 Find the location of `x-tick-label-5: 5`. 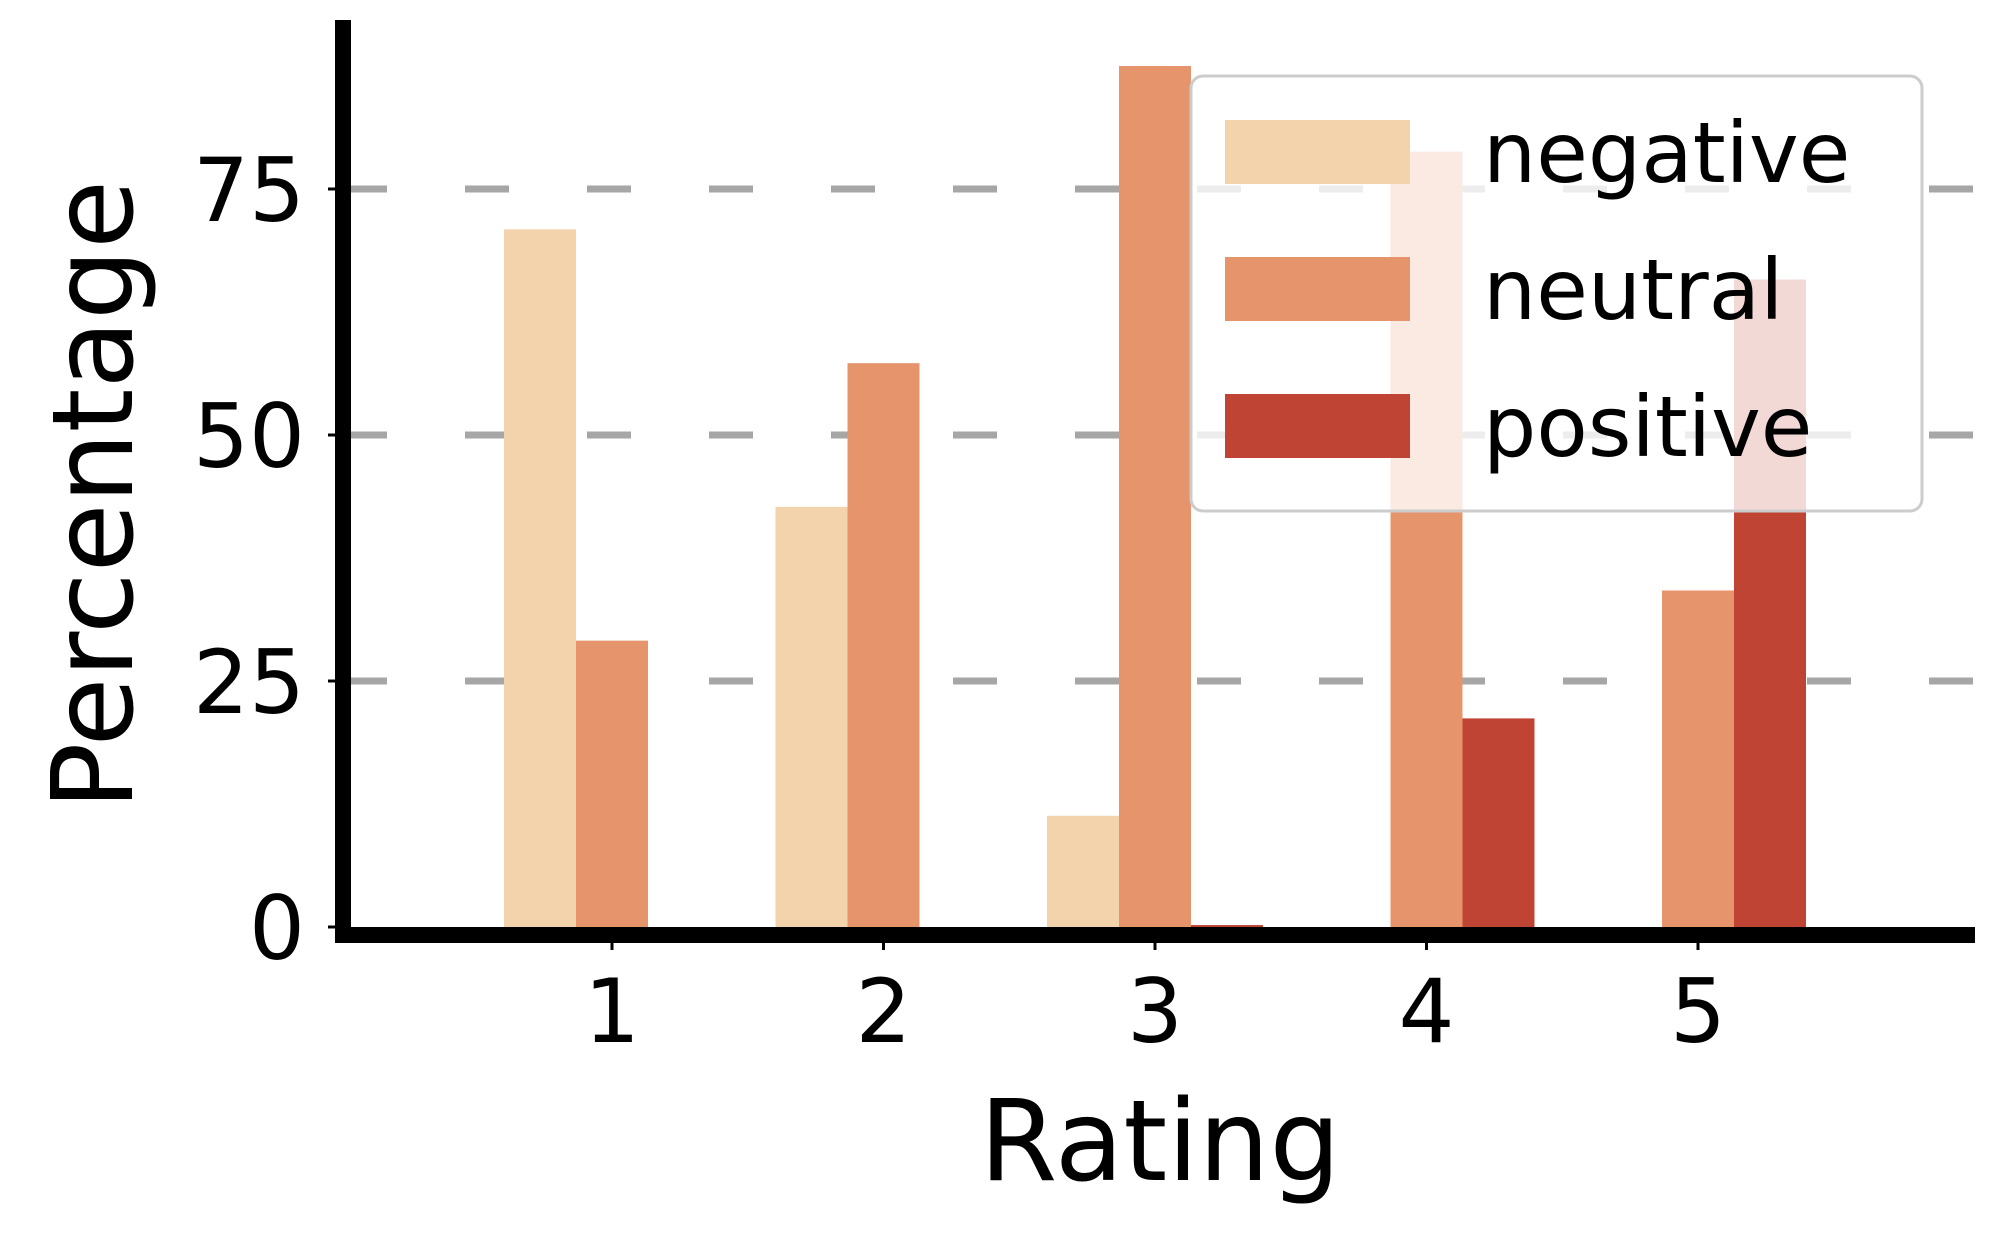

x-tick-label-5: 5 is located at coordinates (1698, 1011).